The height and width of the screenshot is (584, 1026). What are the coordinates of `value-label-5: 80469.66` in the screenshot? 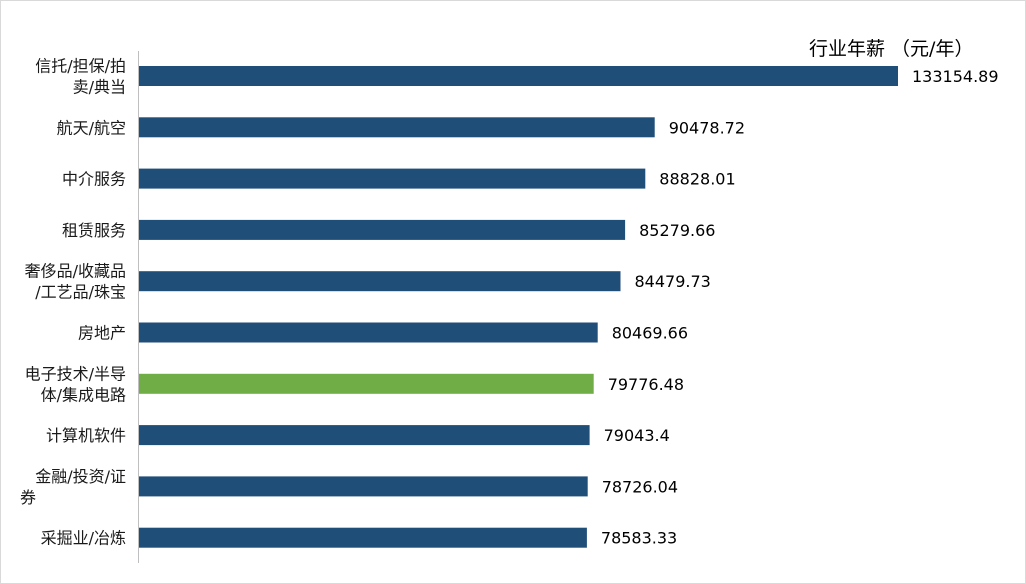 It's located at (650, 333).